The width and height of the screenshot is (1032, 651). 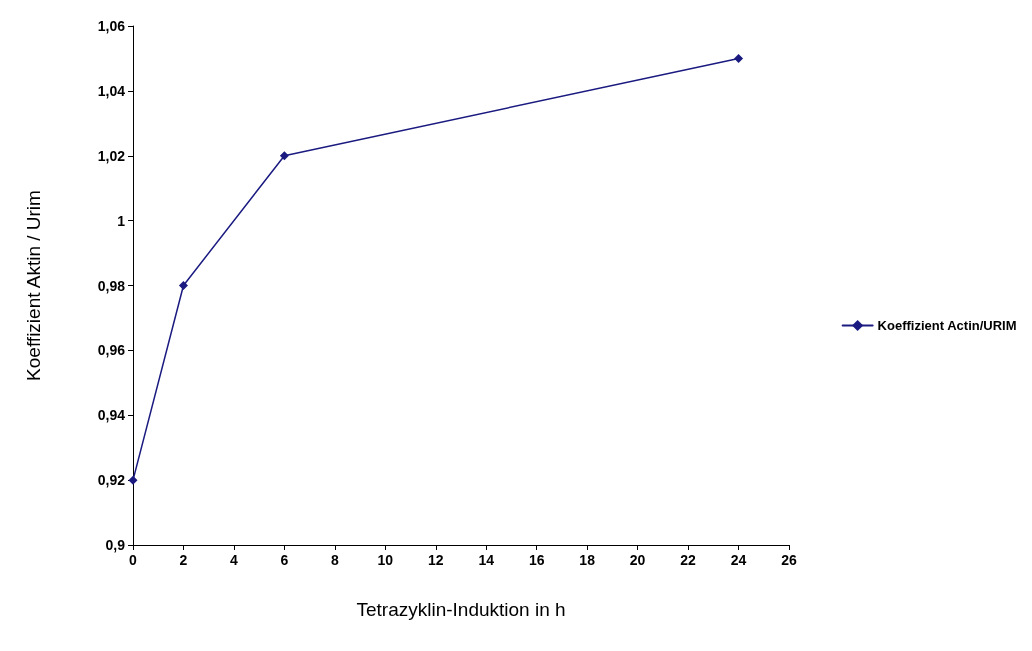 What do you see at coordinates (486, 560) in the screenshot?
I see `x-tick-label: 14` at bounding box center [486, 560].